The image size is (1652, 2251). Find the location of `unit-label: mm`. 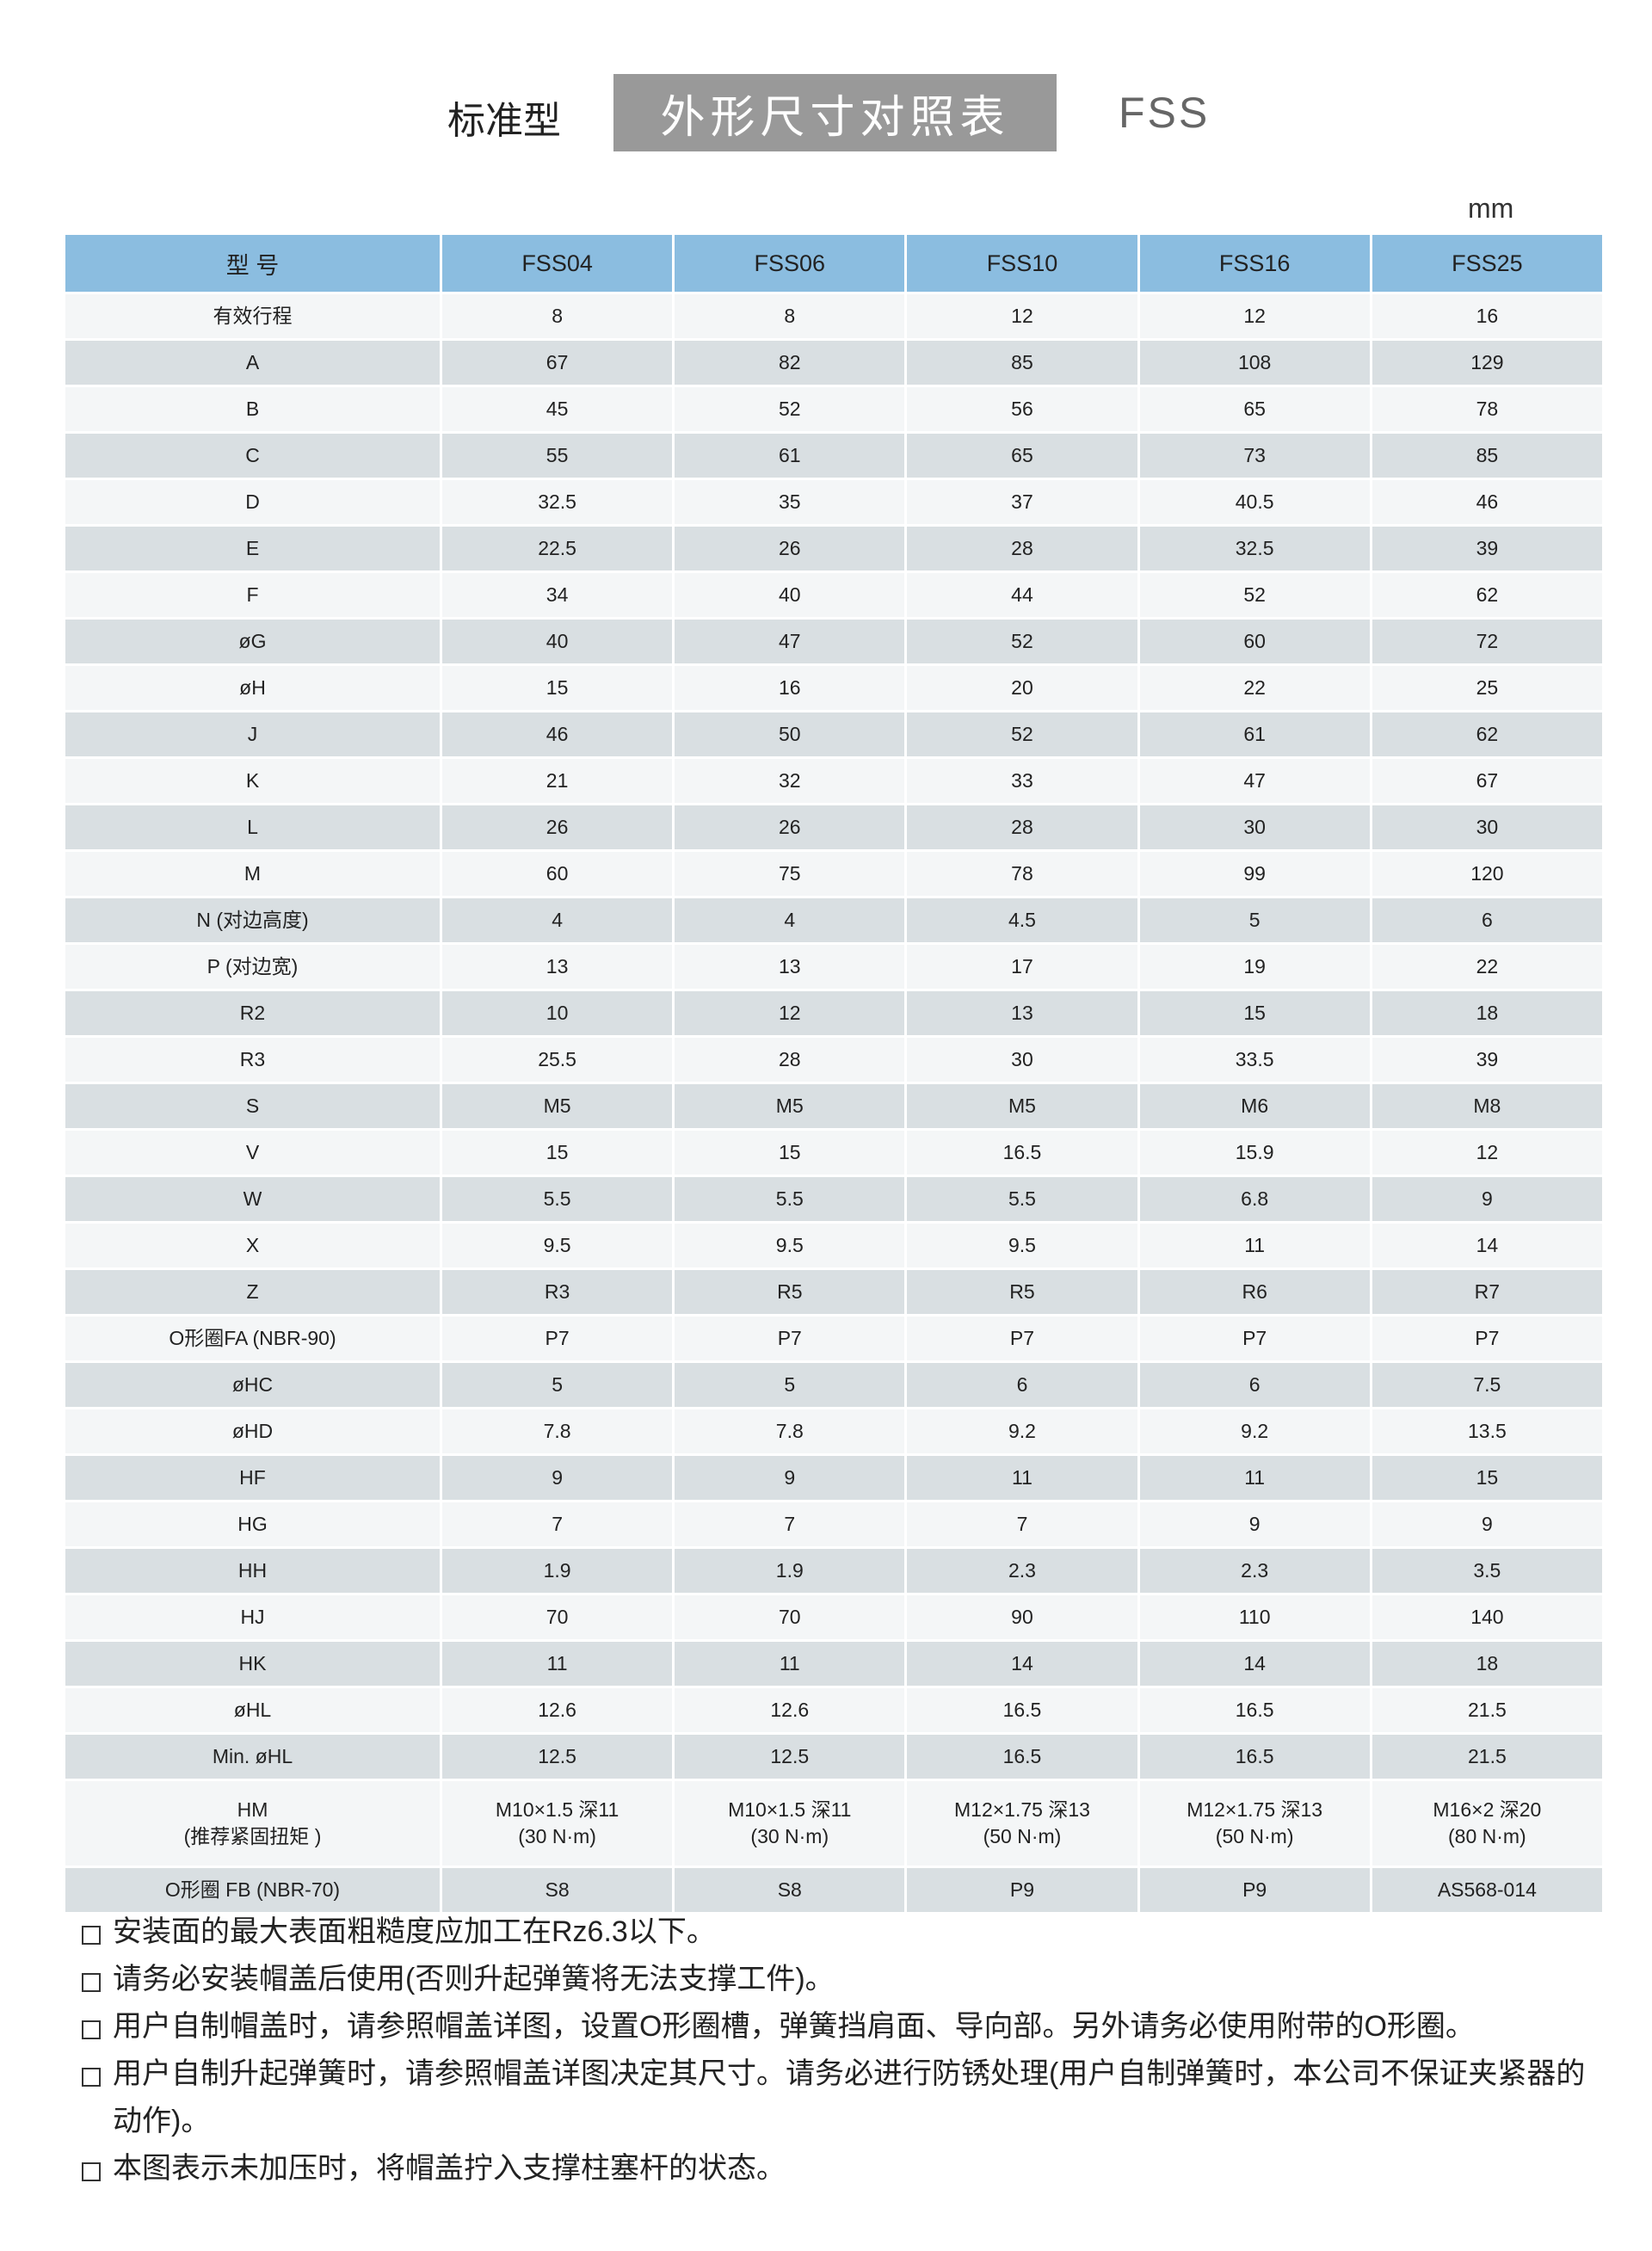

unit-label: mm is located at coordinates (1491, 208).